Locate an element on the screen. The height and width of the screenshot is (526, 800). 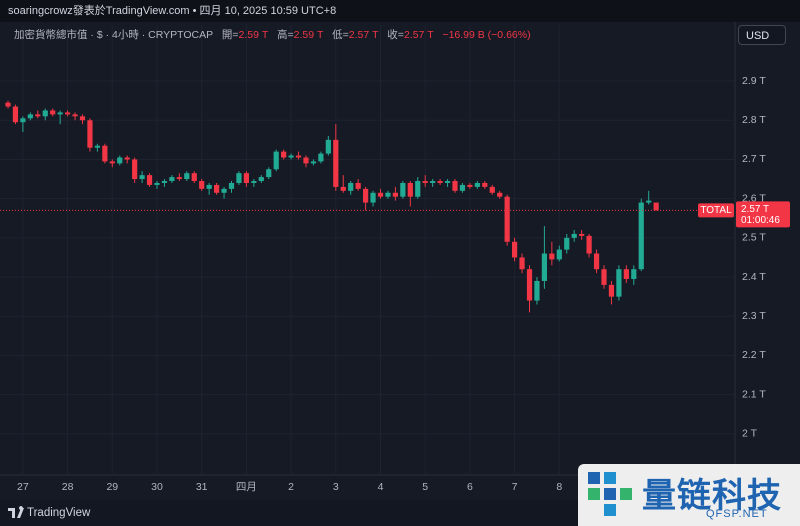
y-tick-label: 2.4 T is located at coordinates (754, 277).